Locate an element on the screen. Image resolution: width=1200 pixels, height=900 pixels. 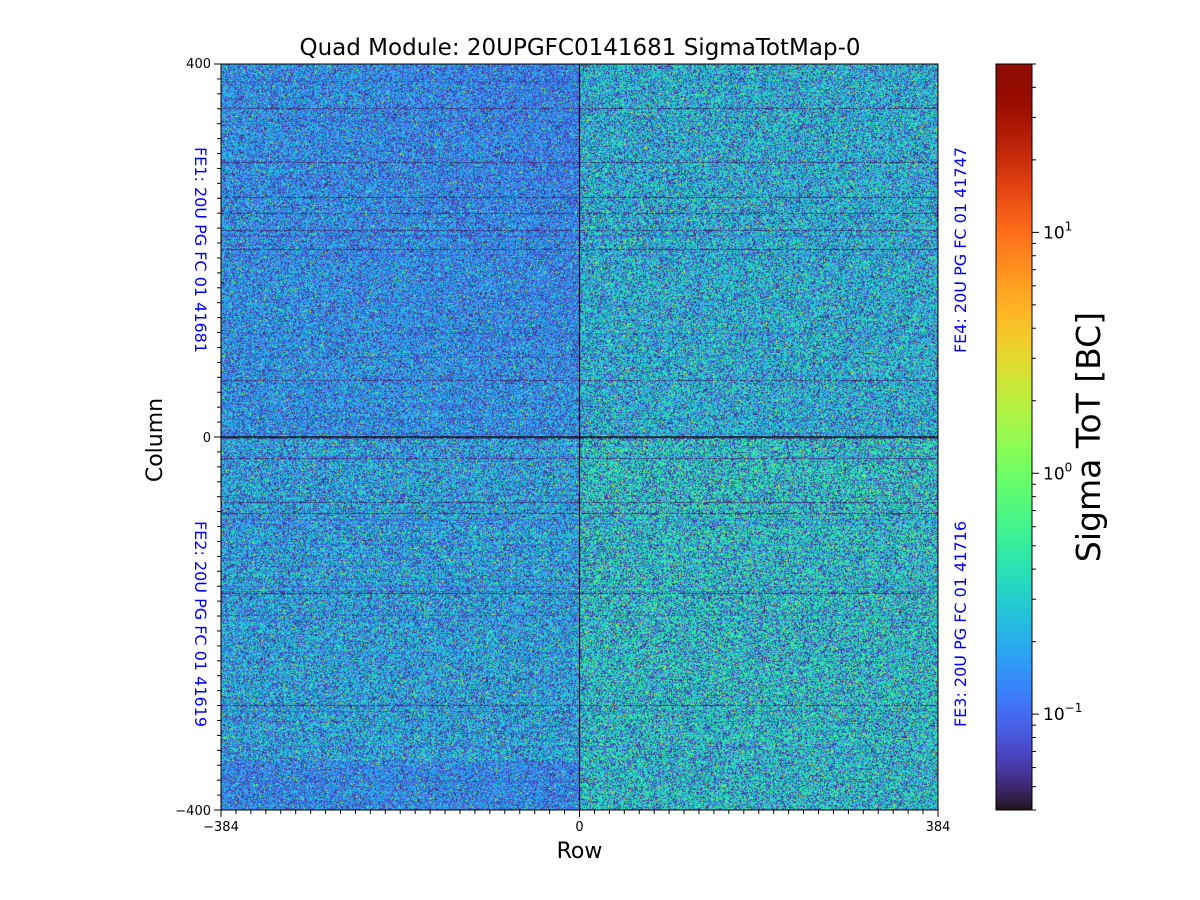
colorbar-tick-label: 10⁰ is located at coordinates (1057, 472).